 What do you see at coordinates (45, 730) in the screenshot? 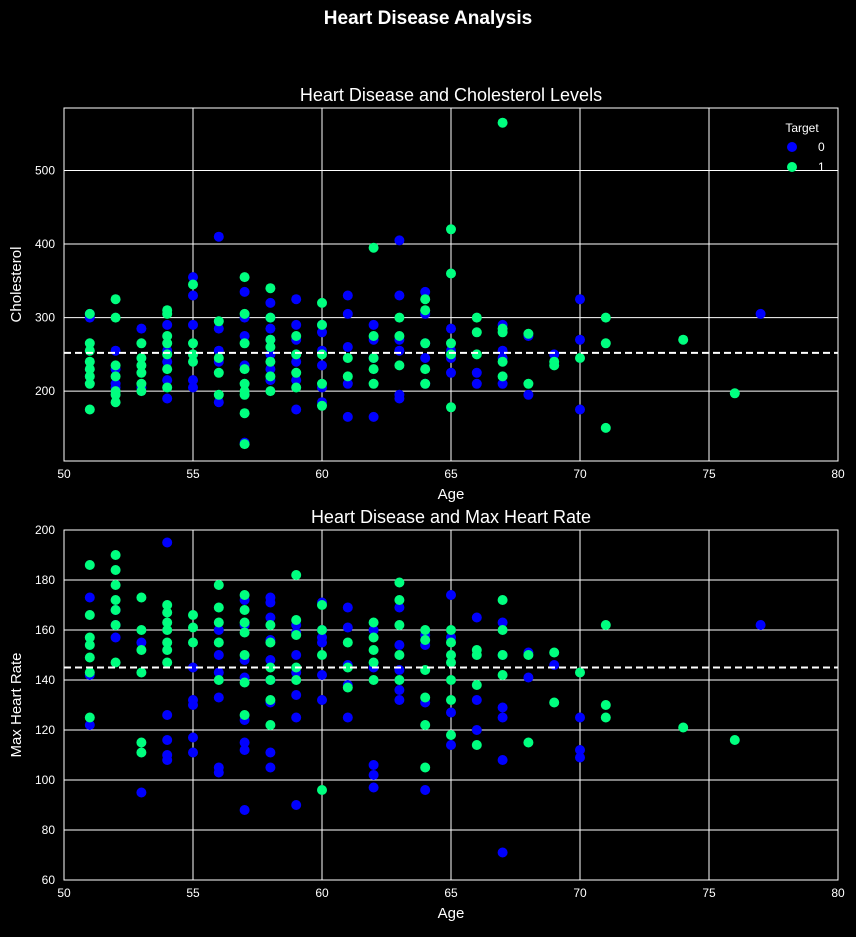
I see `y-tick-label: 120` at bounding box center [45, 730].